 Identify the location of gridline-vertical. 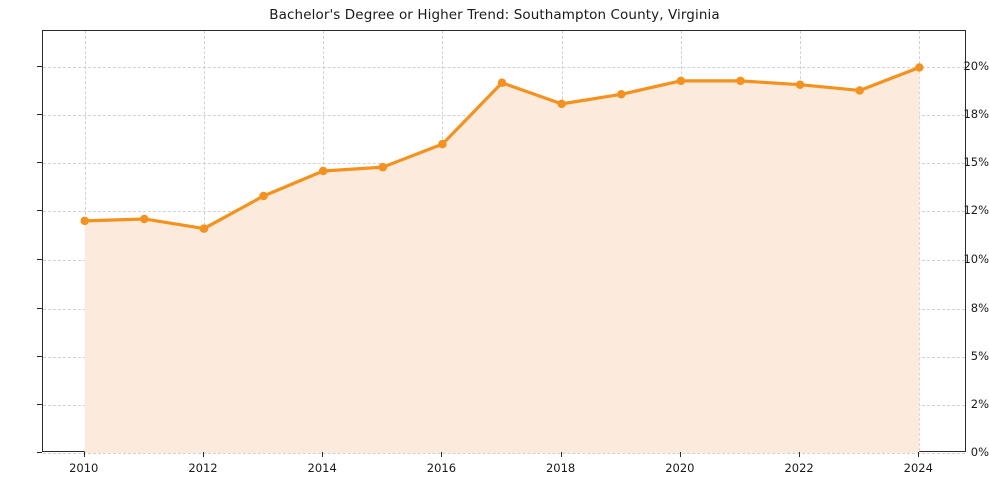
(920, 241).